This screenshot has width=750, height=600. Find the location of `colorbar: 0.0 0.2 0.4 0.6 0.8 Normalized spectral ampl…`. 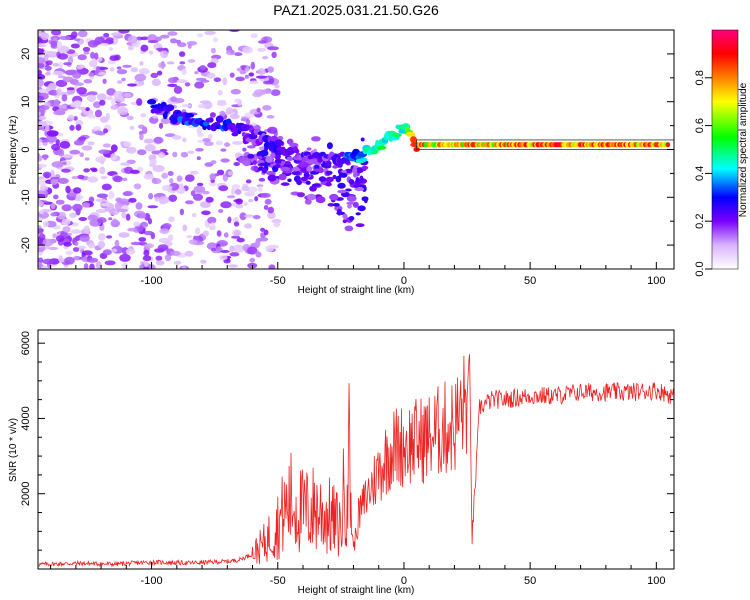

colorbar: 0.0 0.2 0.4 0.6 0.8 Normalized spectral ampl… is located at coordinates (721, 153).